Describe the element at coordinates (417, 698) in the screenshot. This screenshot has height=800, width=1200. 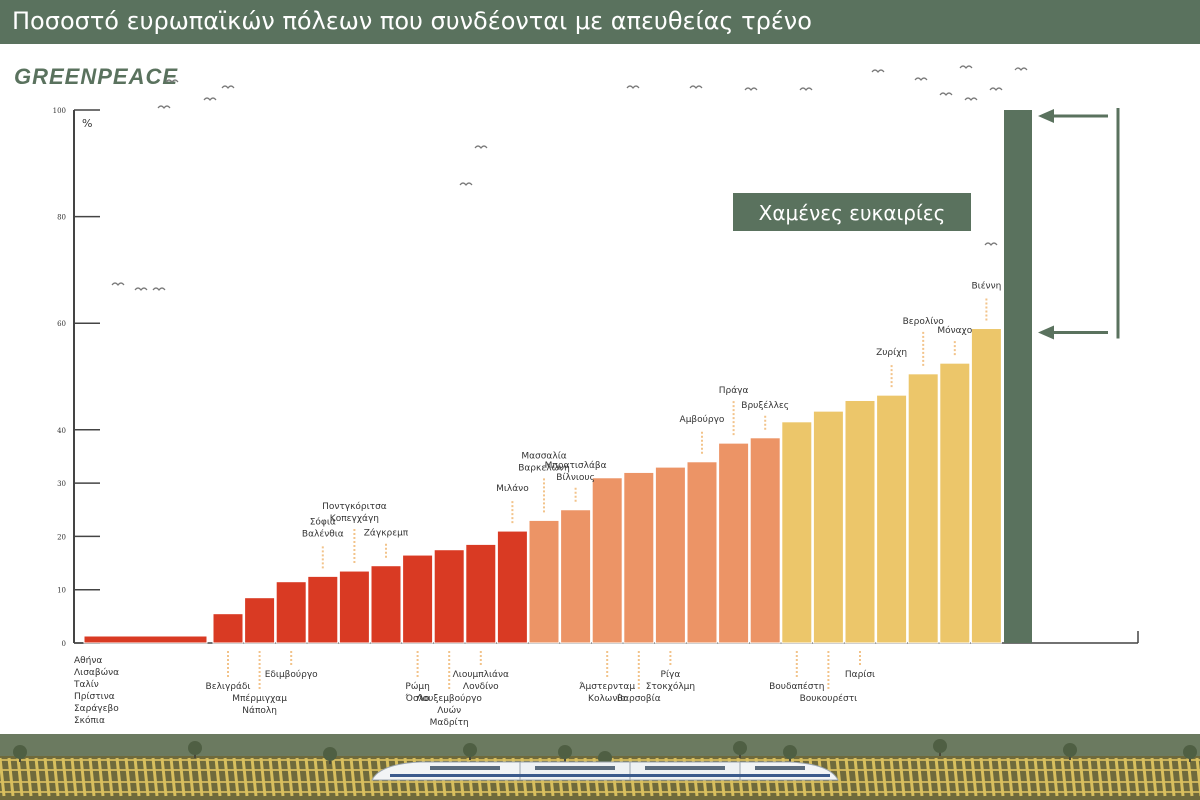
I see `city-label: Όσλο` at that location.